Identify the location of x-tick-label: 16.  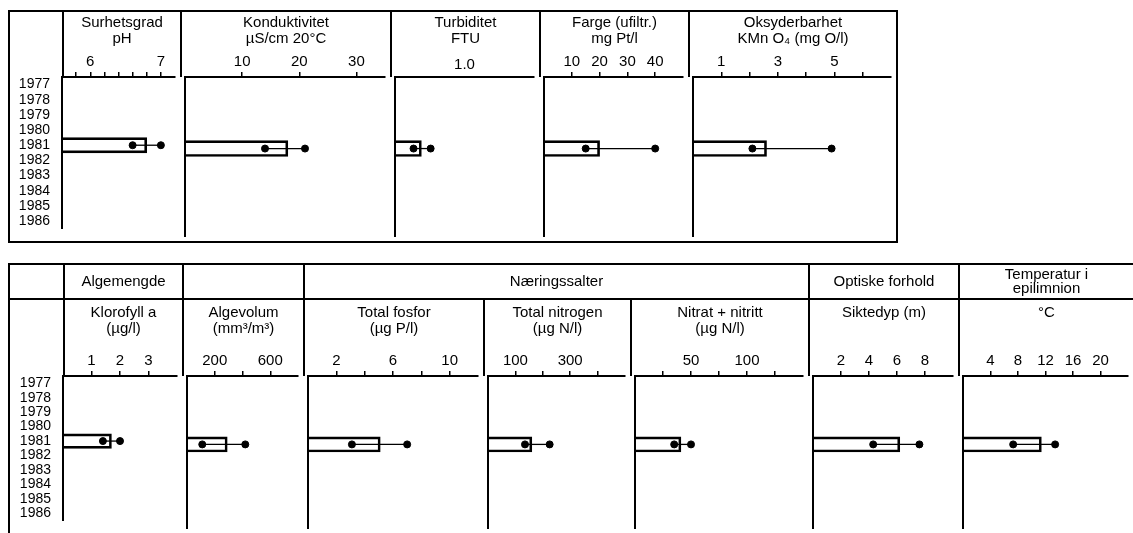
(1073, 360).